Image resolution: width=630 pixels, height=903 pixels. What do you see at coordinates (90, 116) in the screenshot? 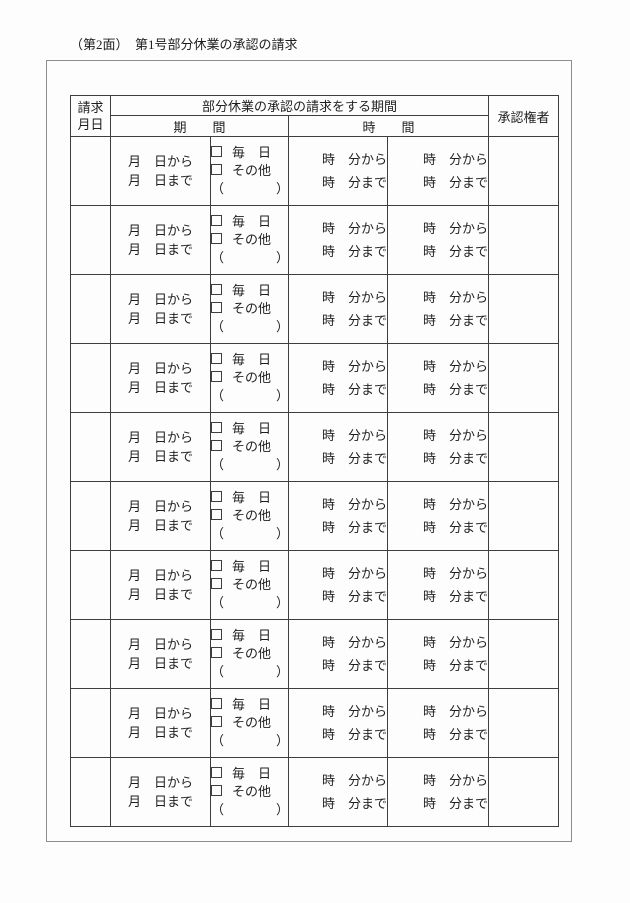
I see `header-request-date: 請求 月日` at bounding box center [90, 116].